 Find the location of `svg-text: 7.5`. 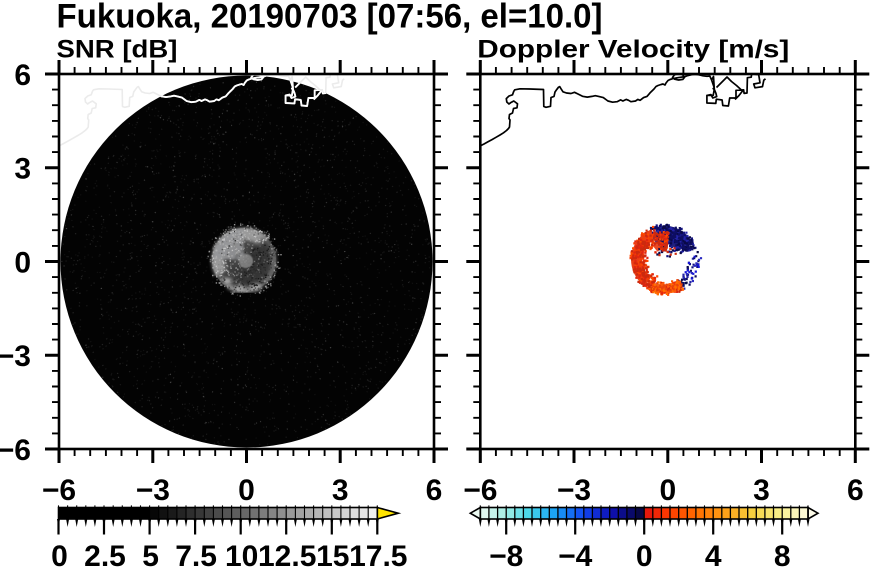

svg-text: 7.5 is located at coordinates (196, 555).